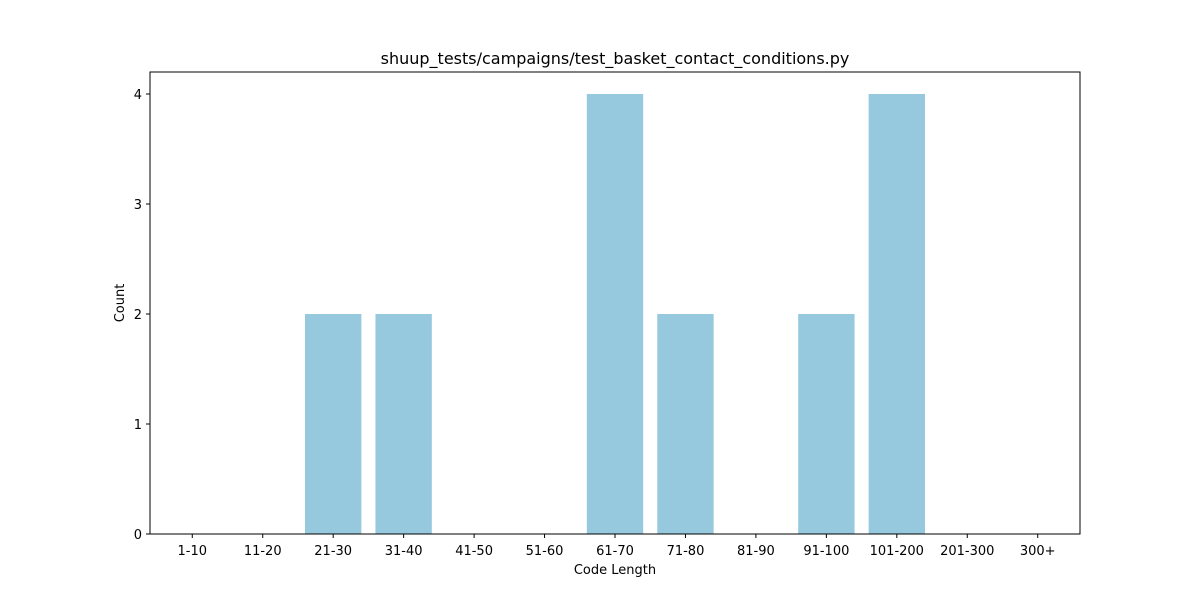 The height and width of the screenshot is (600, 1200). What do you see at coordinates (1038, 551) in the screenshot?
I see `x-tick-label: 300+` at bounding box center [1038, 551].